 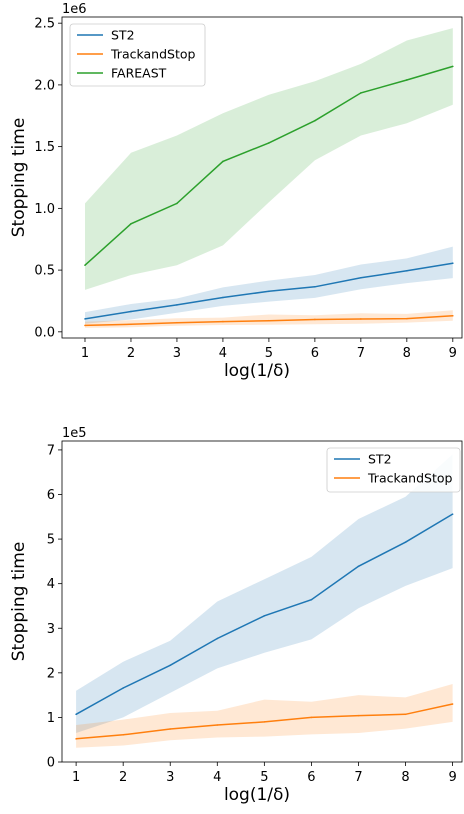 I want to click on y-tick-label-6: 6, so click(x=51, y=495).